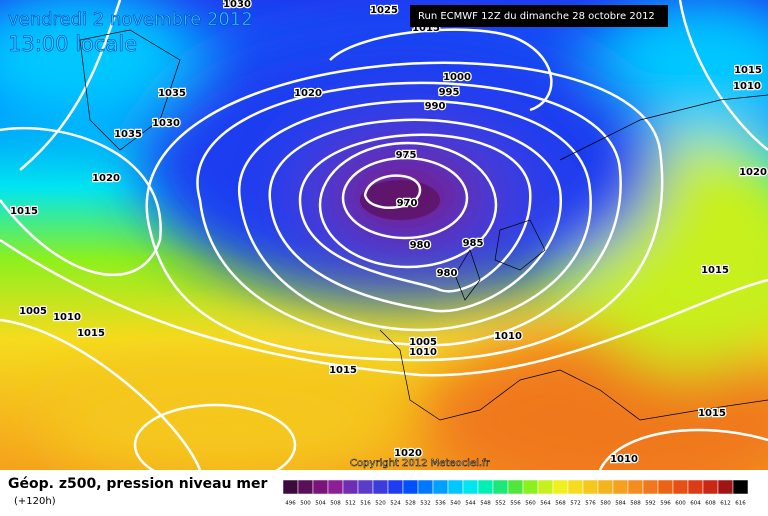 The width and height of the screenshot is (768, 516). Describe the element at coordinates (407, 203) in the screenshot. I see `isobar-label: 970` at that location.